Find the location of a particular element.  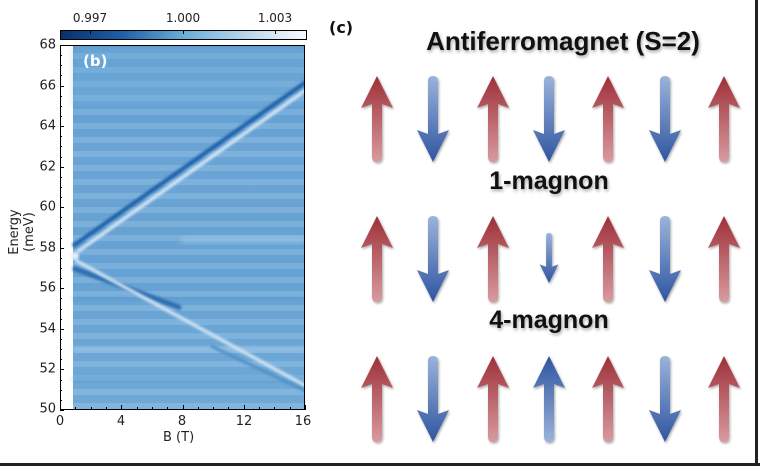

row-title-1-magnon: 1-magnon is located at coordinates (549, 181).